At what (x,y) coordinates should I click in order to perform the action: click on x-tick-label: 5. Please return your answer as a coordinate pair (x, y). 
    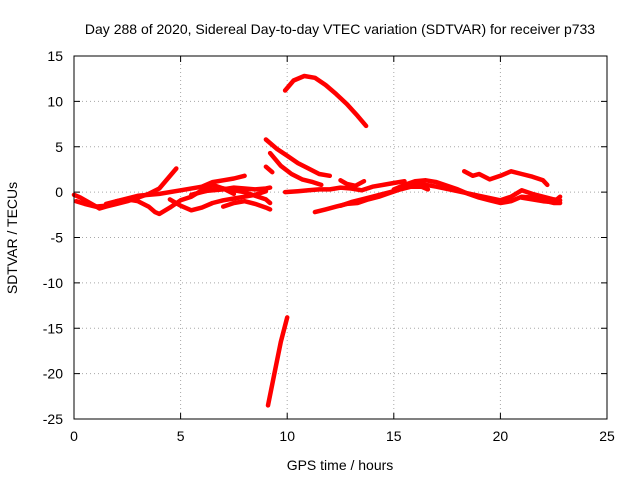
    Looking at the image, I should click on (181, 436).